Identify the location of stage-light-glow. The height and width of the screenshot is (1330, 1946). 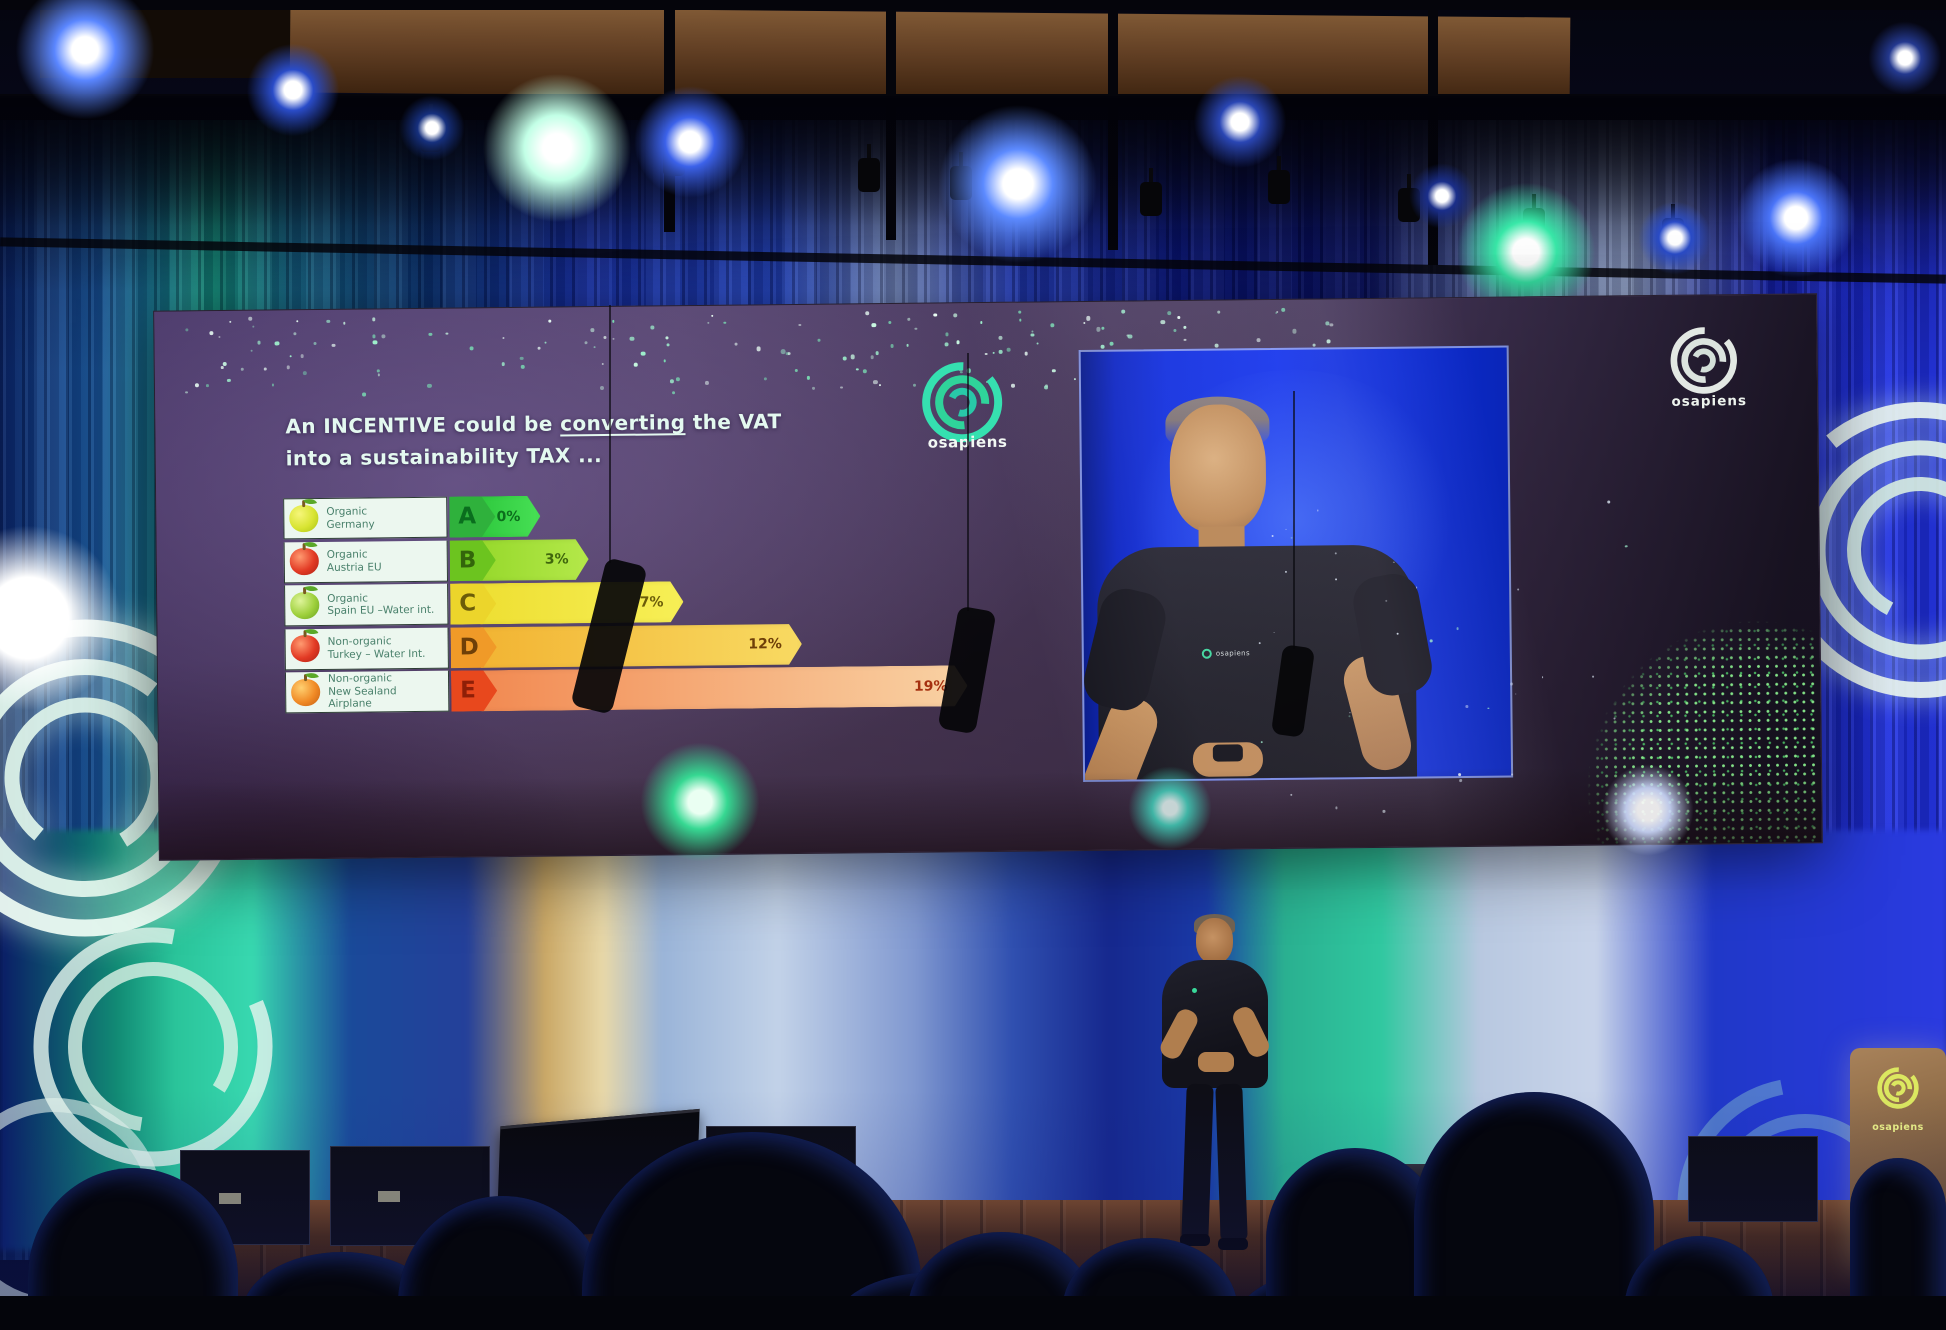
(1905, 58).